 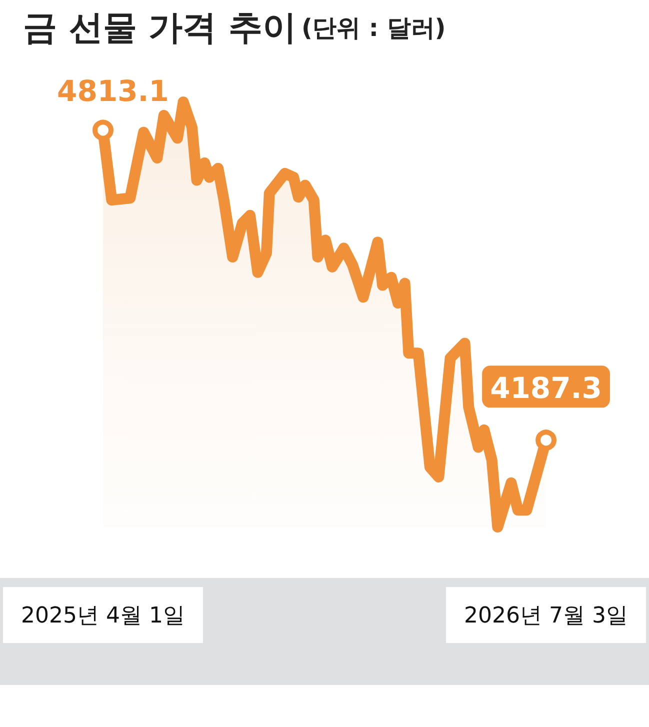 What do you see at coordinates (103, 616) in the screenshot?
I see `x-tick-label: 2025년 4월 1일` at bounding box center [103, 616].